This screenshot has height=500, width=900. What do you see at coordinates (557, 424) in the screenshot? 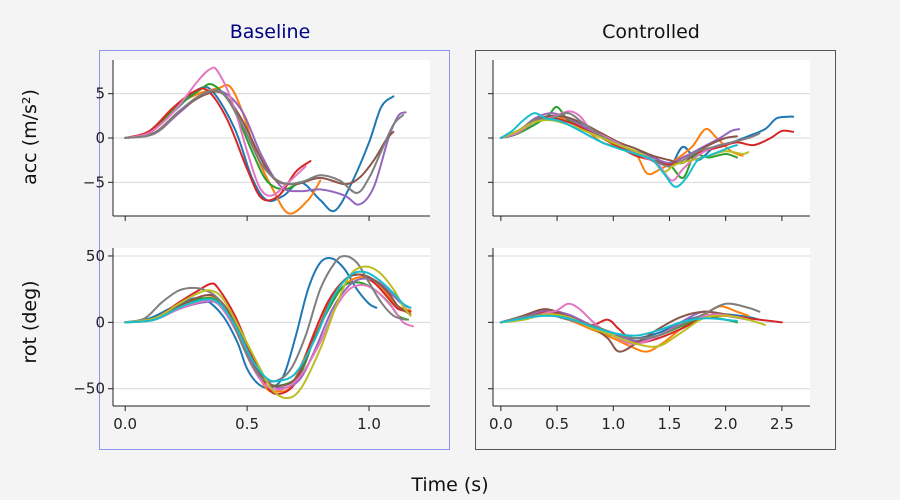
I see `controlled-rot-xtick-label: 0.5` at bounding box center [557, 424].